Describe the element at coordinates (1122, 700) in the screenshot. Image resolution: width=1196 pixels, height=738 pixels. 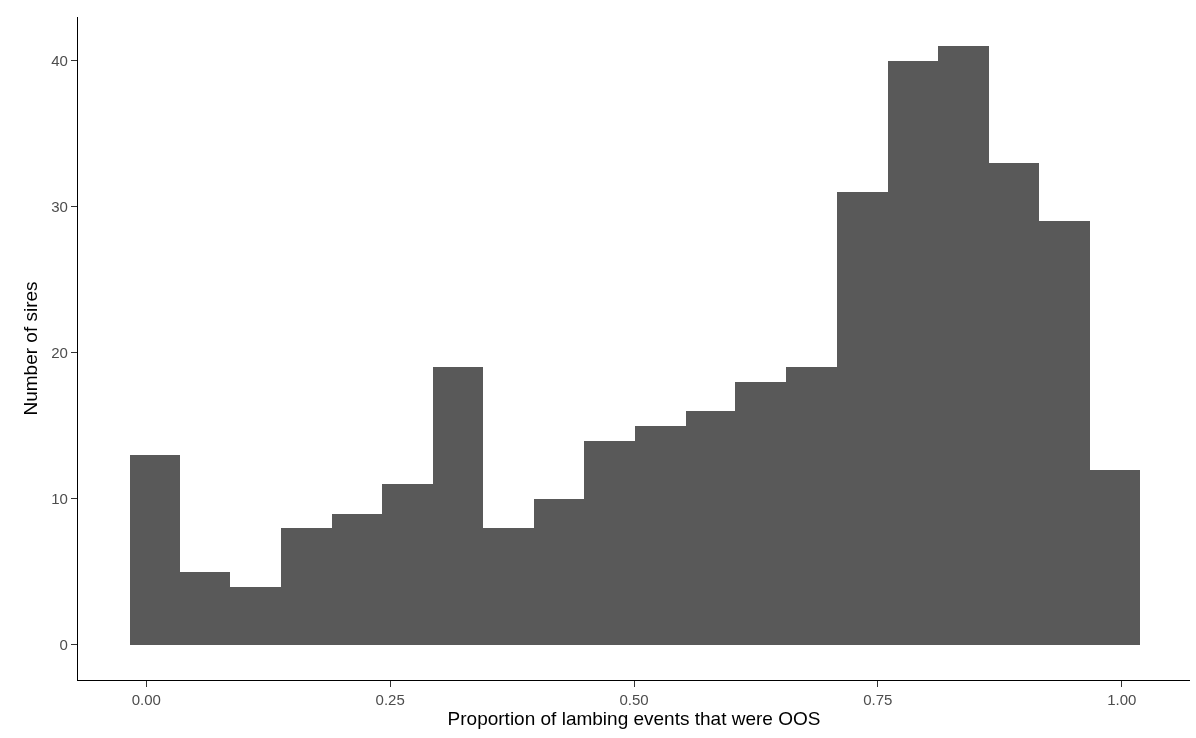
I see `x-tick-label: 1.00` at that location.